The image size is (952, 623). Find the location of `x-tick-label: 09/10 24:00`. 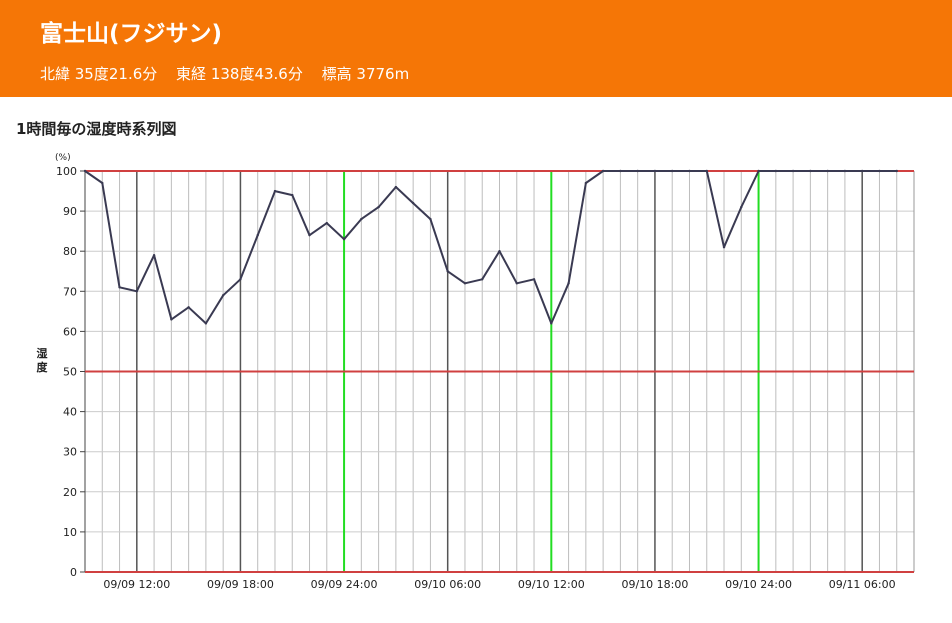

x-tick-label: 09/10 24:00 is located at coordinates (758, 584).